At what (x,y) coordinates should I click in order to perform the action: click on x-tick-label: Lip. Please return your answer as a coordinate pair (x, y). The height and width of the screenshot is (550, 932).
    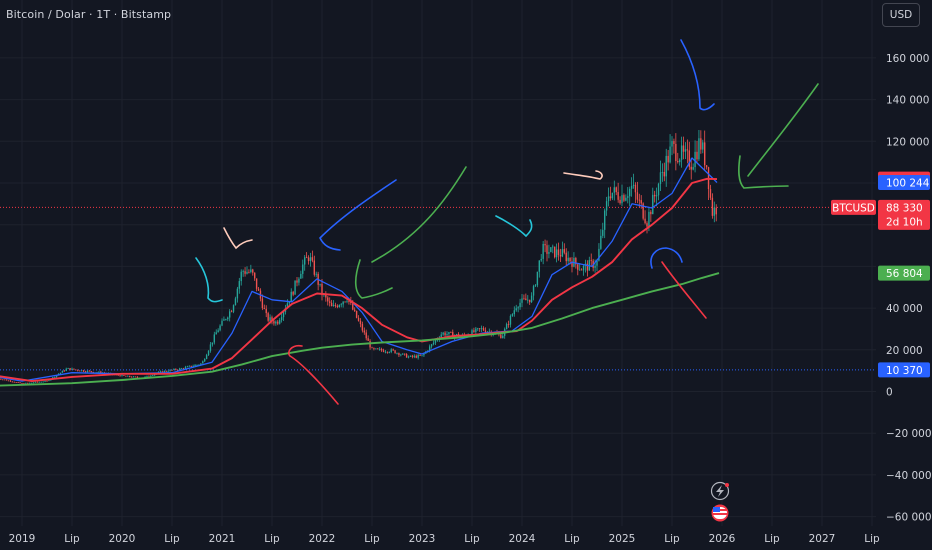
    Looking at the image, I should click on (772, 539).